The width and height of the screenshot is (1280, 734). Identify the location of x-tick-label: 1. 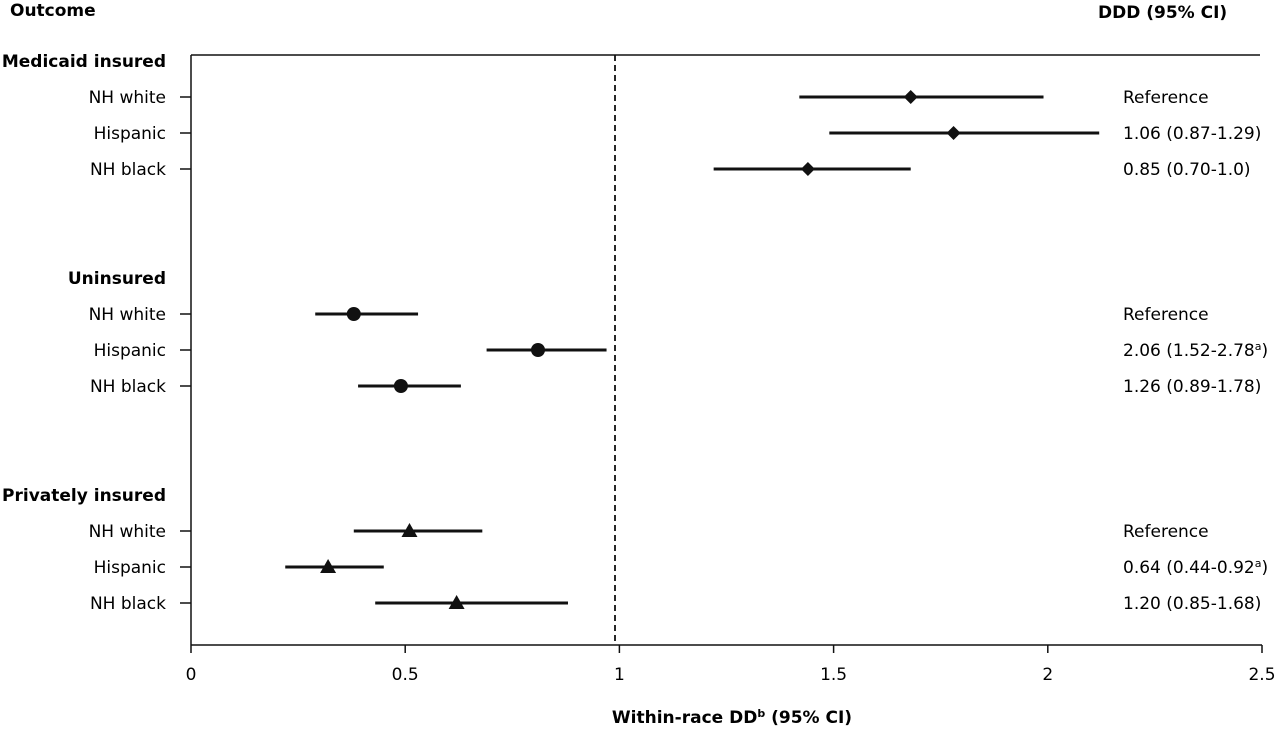
(619, 675).